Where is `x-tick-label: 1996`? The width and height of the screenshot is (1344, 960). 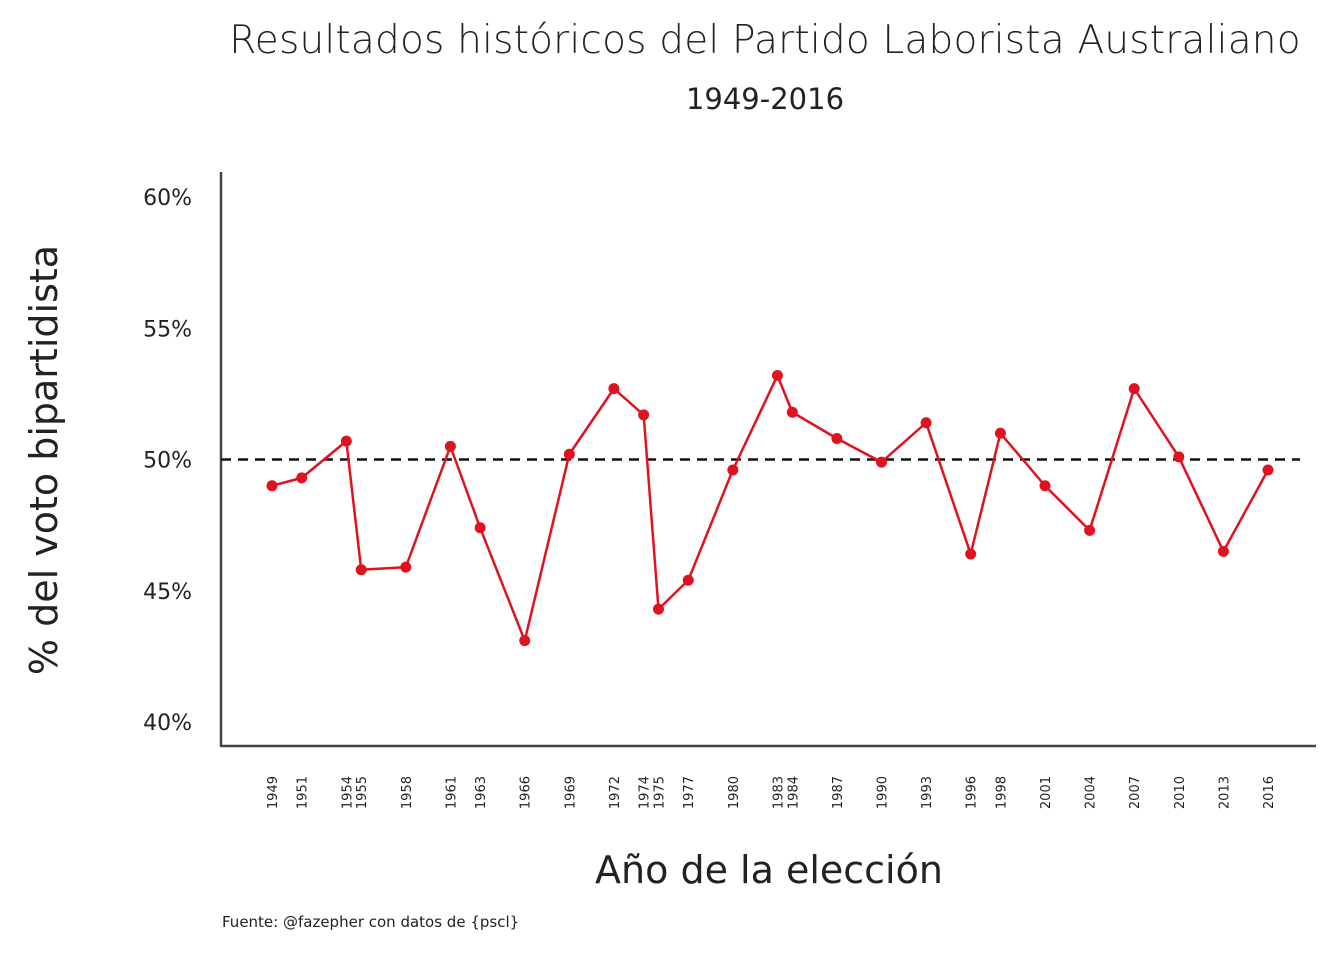
x-tick-label: 1996 is located at coordinates (972, 792).